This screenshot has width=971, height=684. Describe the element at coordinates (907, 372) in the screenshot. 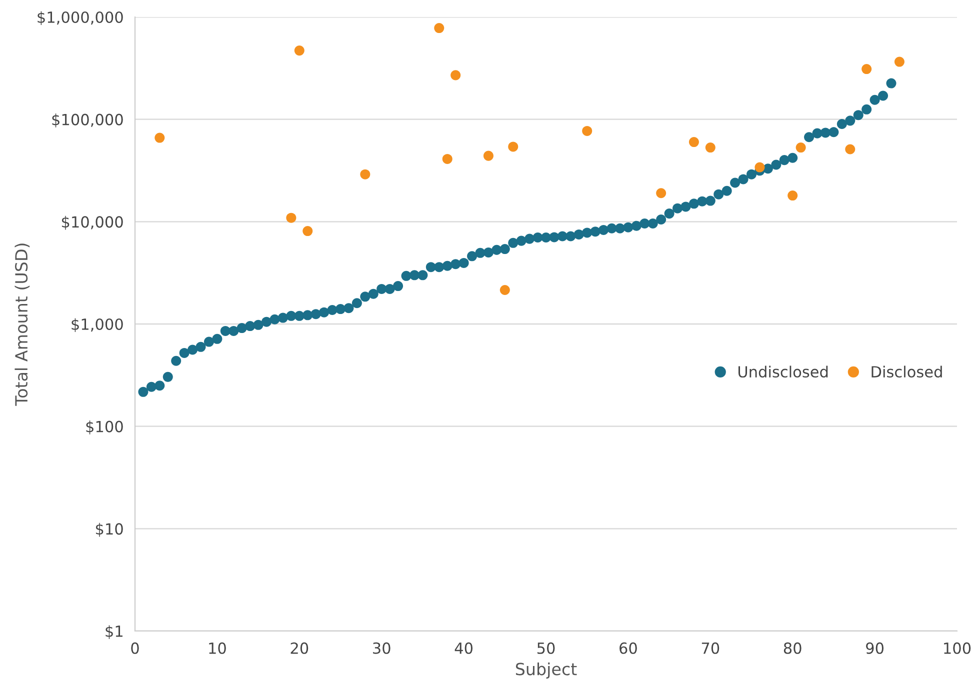

I see `legend-label: Disclosed` at that location.